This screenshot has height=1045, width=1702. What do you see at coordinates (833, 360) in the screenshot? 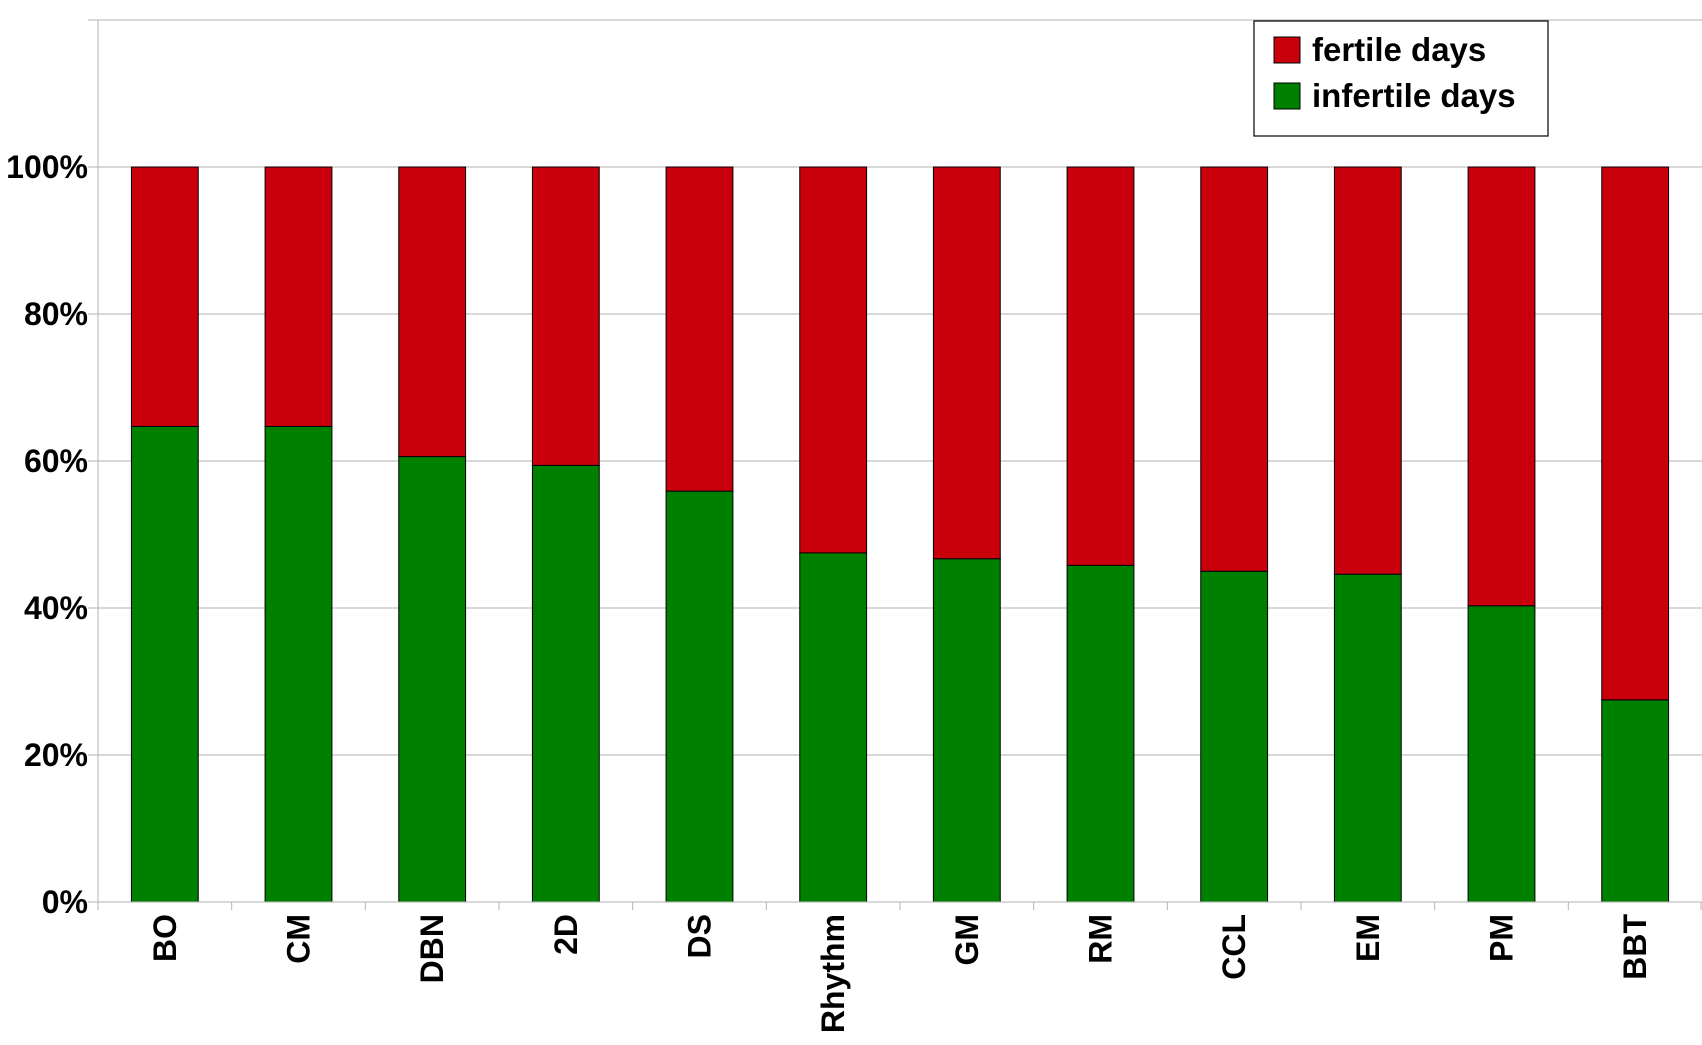
I see `bar-fertile-Rhythm` at bounding box center [833, 360].